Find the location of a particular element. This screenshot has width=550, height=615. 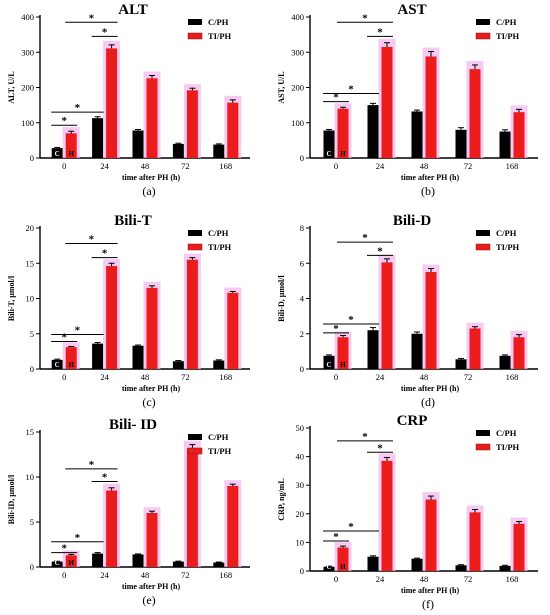

y-tick-label: 100 is located at coordinates (297, 123).